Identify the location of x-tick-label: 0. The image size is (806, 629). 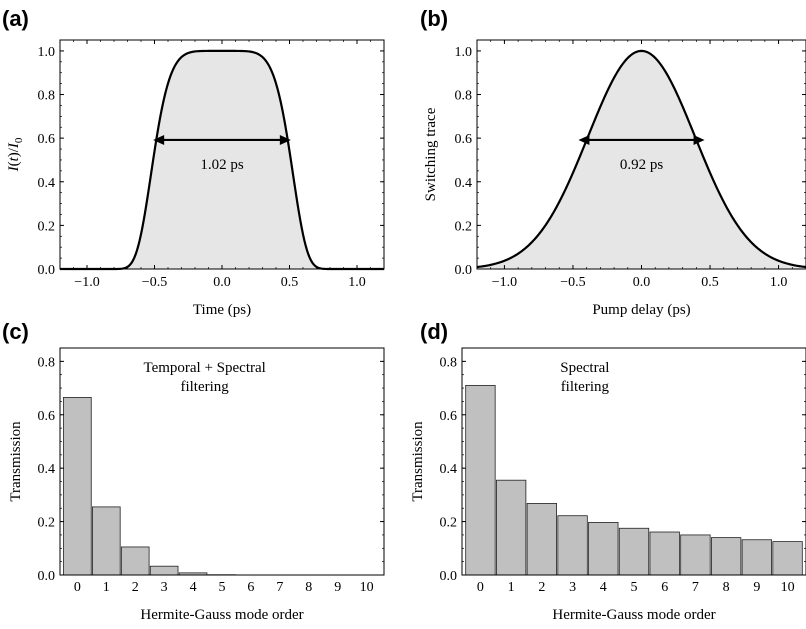
(480, 587).